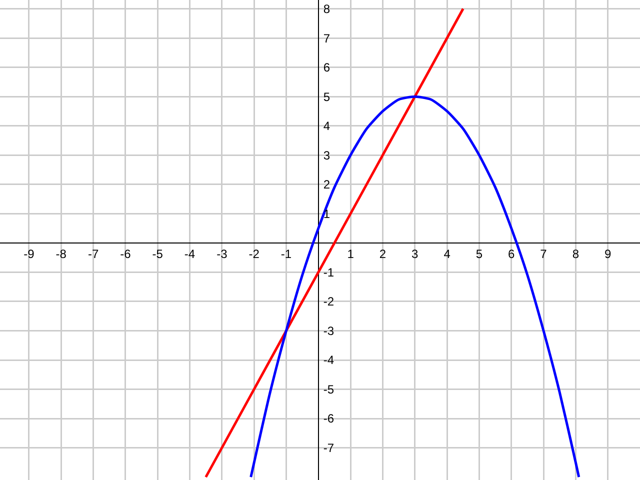  What do you see at coordinates (126, 253) in the screenshot?
I see `x-tick-label: -6` at bounding box center [126, 253].